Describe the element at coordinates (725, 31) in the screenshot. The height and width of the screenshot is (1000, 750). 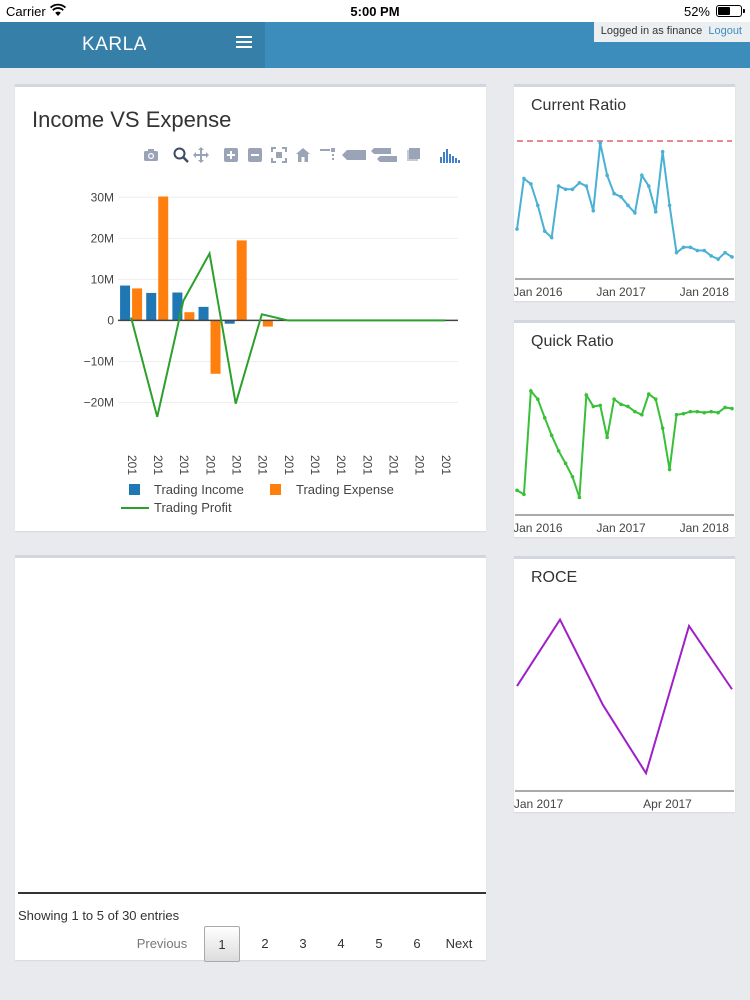
I see `logout-link: Logout` at that location.